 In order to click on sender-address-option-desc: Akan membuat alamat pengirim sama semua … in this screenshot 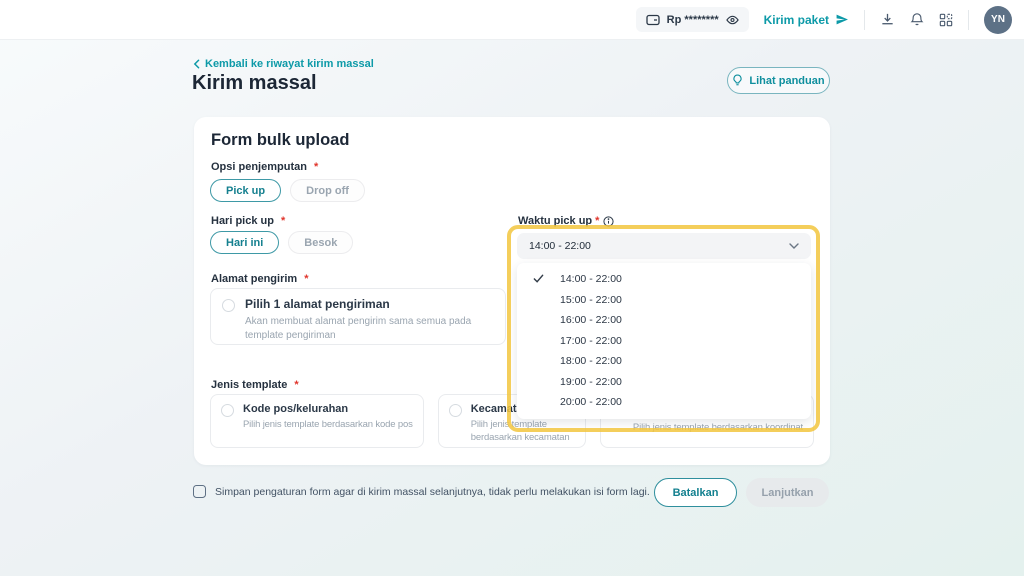, I will do `click(358, 328)`.